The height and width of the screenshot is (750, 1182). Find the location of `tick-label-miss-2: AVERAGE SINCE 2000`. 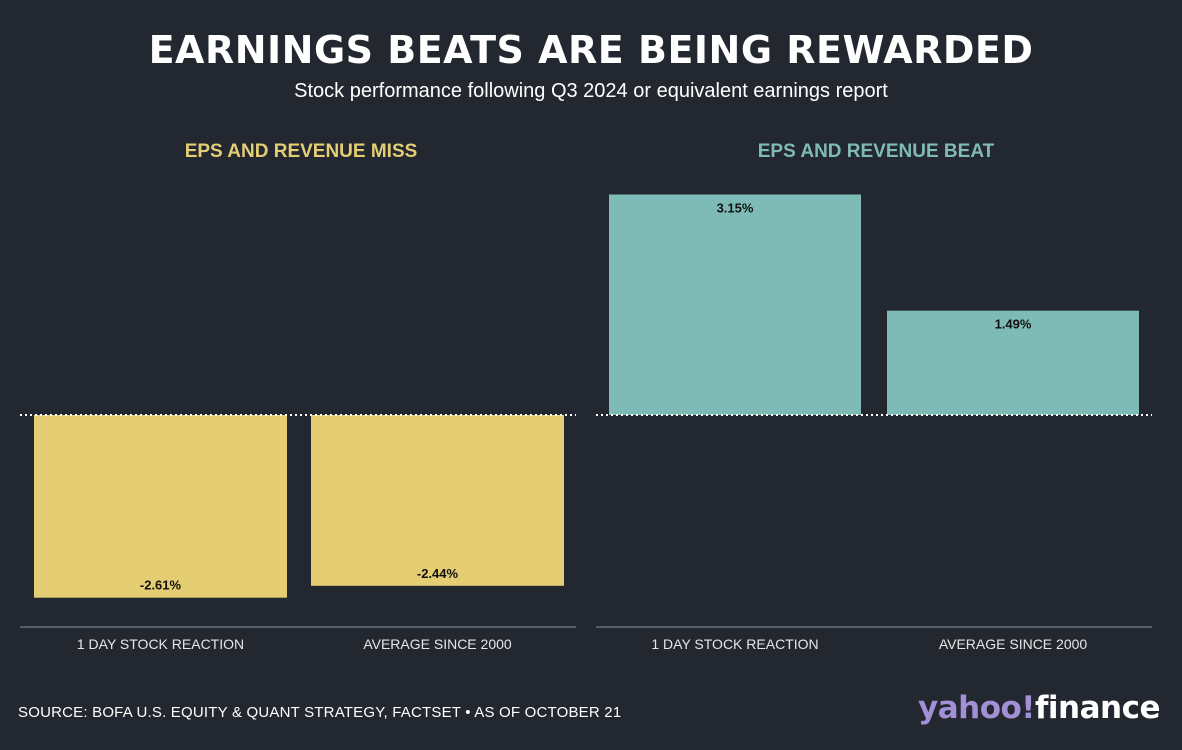

tick-label-miss-2: AVERAGE SINCE 2000 is located at coordinates (437, 644).